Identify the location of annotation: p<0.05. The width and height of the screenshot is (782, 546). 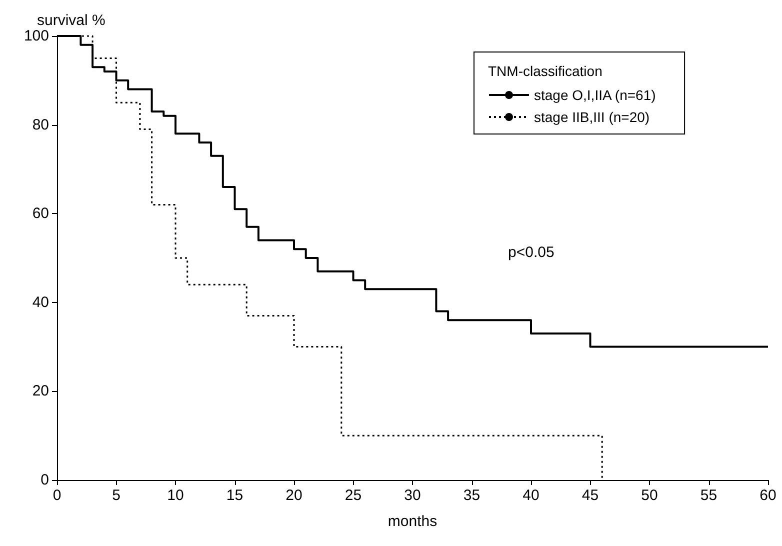
(531, 252).